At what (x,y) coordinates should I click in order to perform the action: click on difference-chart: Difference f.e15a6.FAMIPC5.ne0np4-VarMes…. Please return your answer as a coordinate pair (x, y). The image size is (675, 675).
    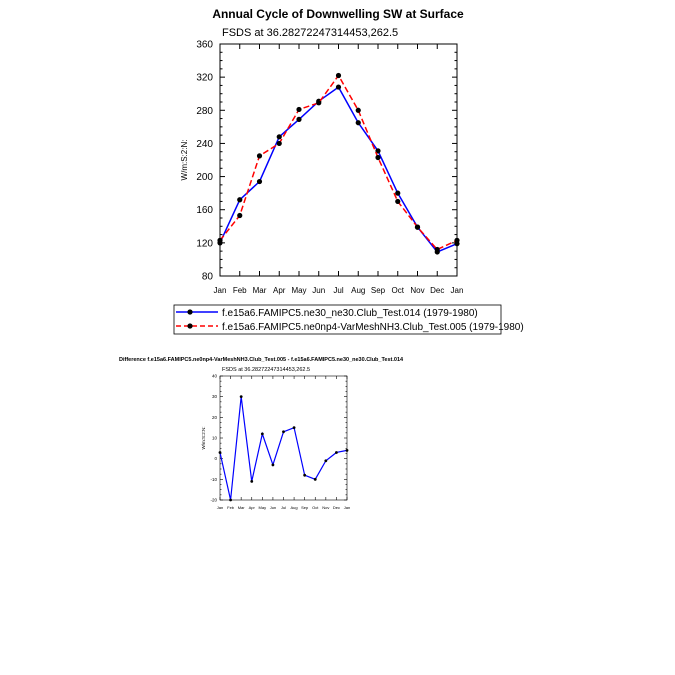
    Looking at the image, I should click on (261, 433).